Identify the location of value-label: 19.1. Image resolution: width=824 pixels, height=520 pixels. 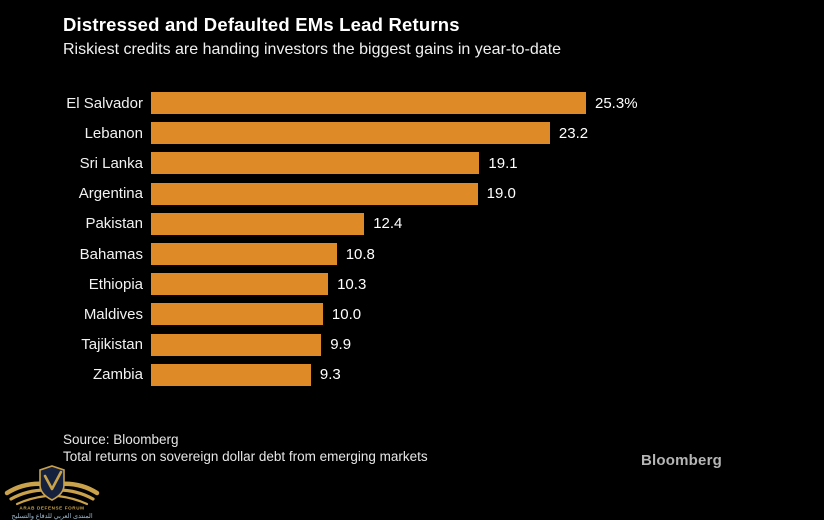
(503, 163).